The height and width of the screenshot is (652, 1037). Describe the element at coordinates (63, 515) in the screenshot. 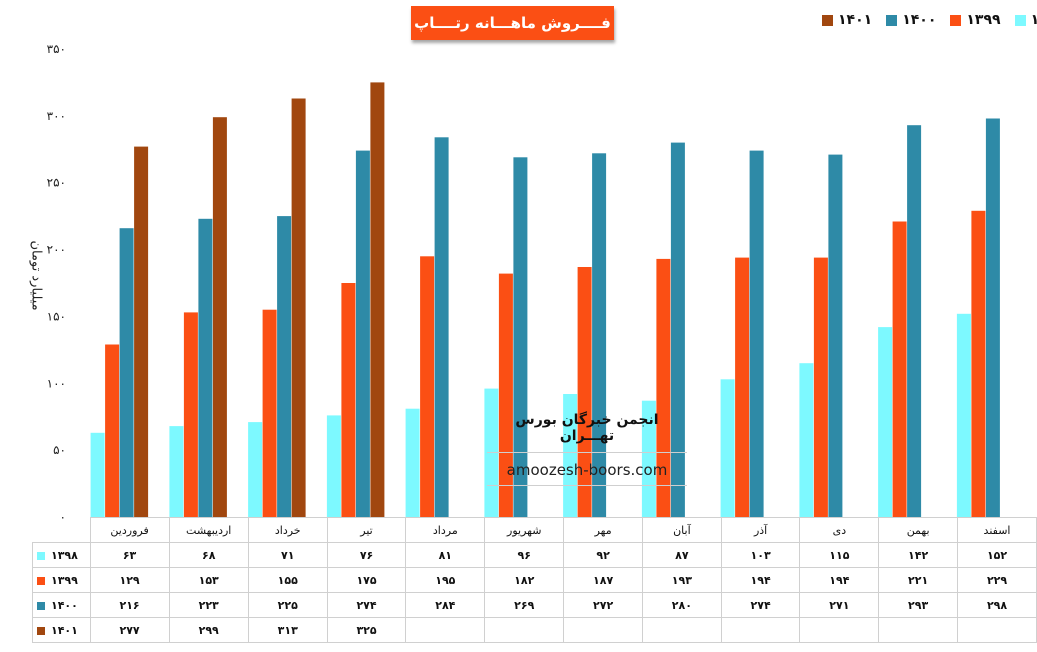

I see `y-tick-label: ۰` at that location.